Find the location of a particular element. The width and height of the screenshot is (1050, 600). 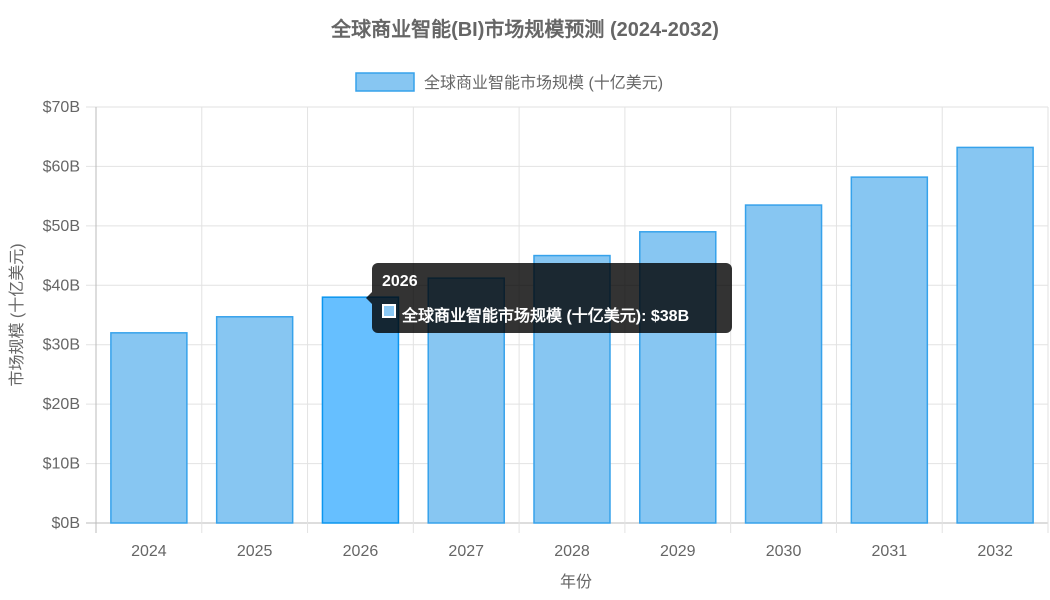

bar-2024 is located at coordinates (149, 428).